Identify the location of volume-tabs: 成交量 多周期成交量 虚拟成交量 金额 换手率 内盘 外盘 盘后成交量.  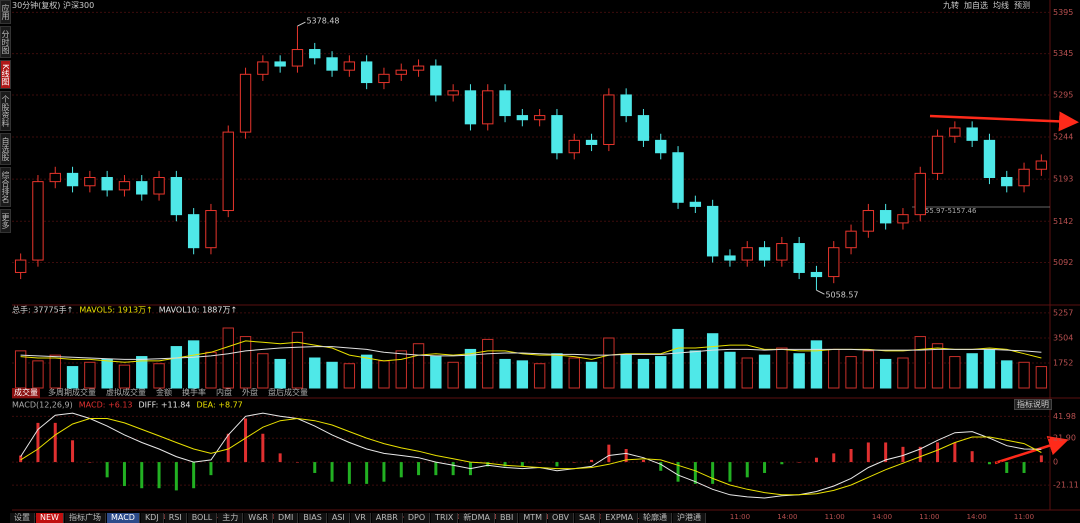
(161, 393).